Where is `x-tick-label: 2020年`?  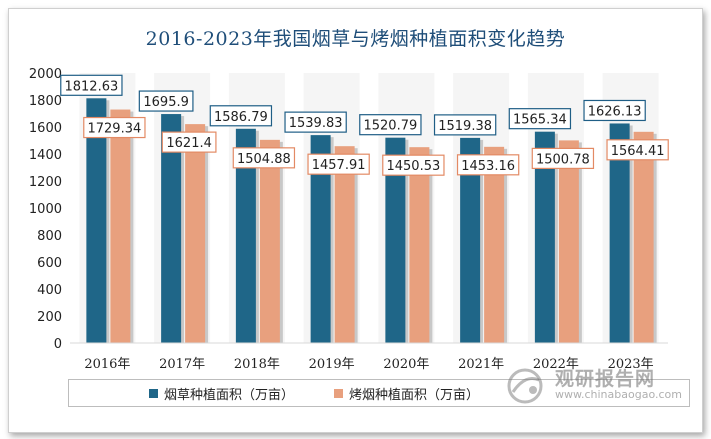
x-tick-label: 2020年 is located at coordinates (406, 364).